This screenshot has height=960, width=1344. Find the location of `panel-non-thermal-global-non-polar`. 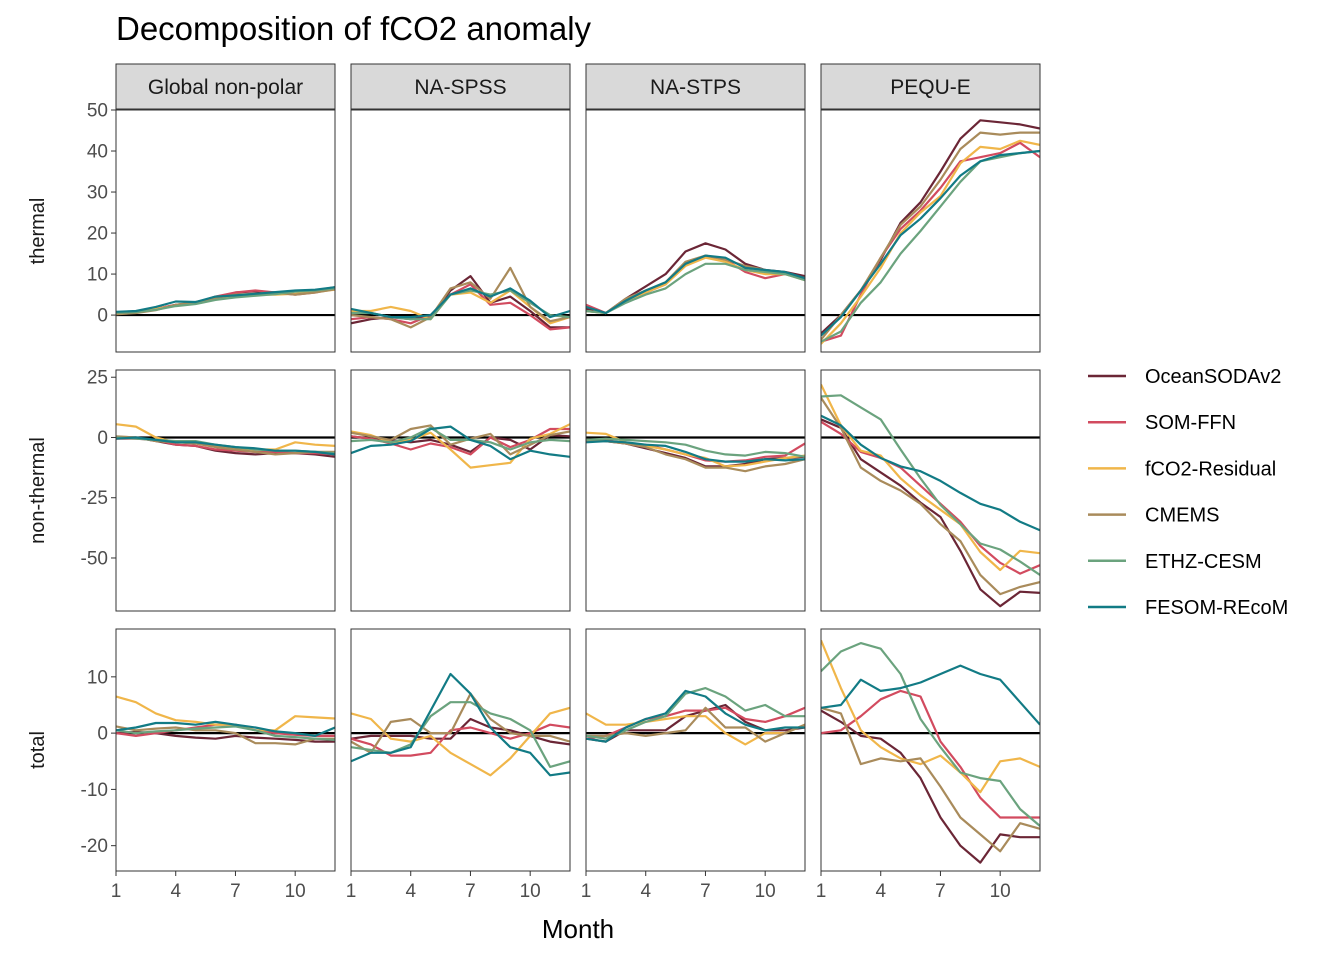

panel-non-thermal-global-non-polar is located at coordinates (225, 490).